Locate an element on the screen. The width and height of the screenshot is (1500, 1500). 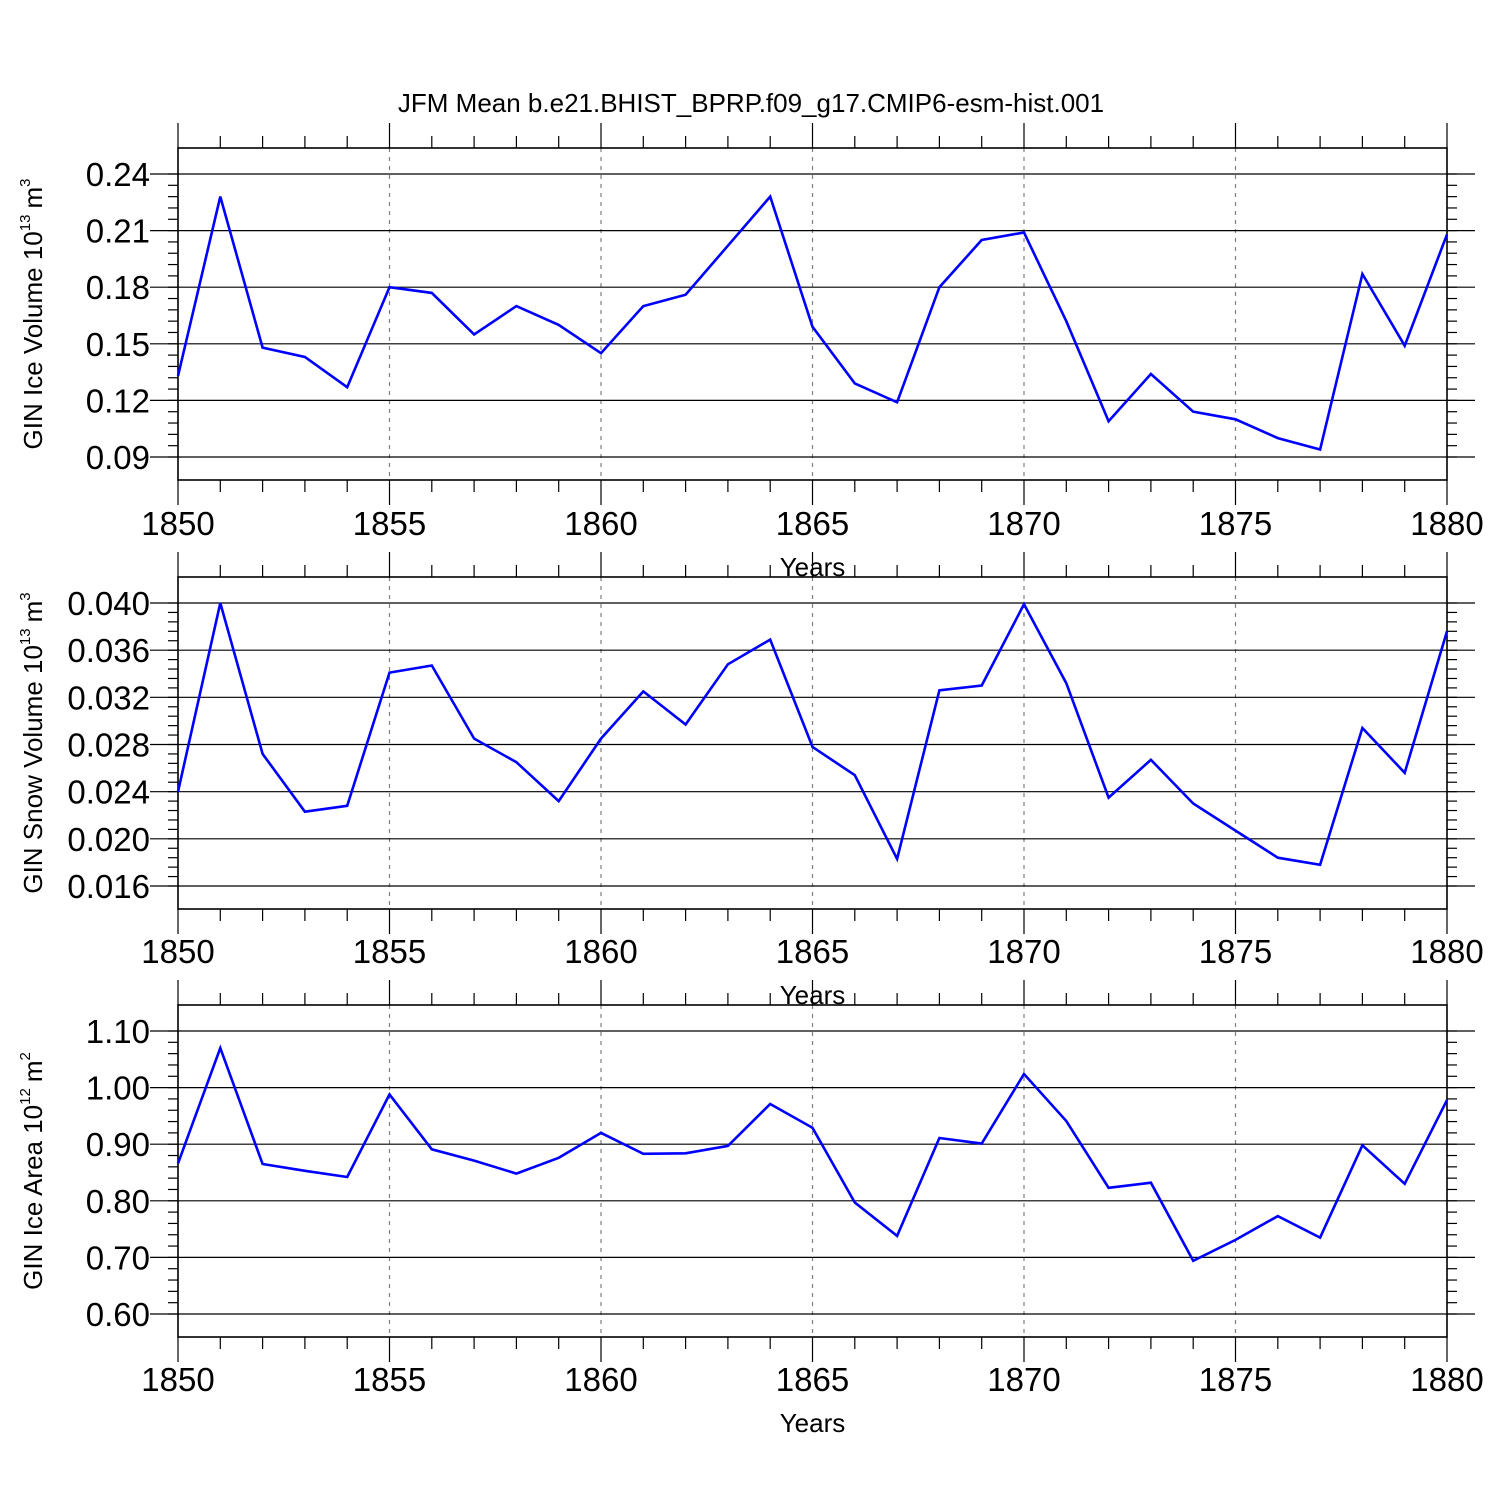
y-tick-label: 0.028 is located at coordinates (108, 745).